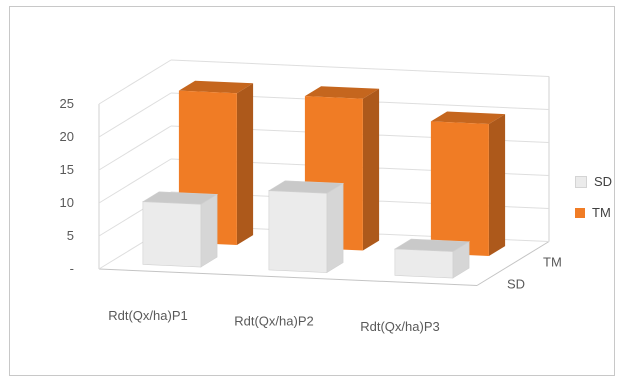 The image size is (627, 380). I want to click on y-tick-label: 25, so click(67, 103).